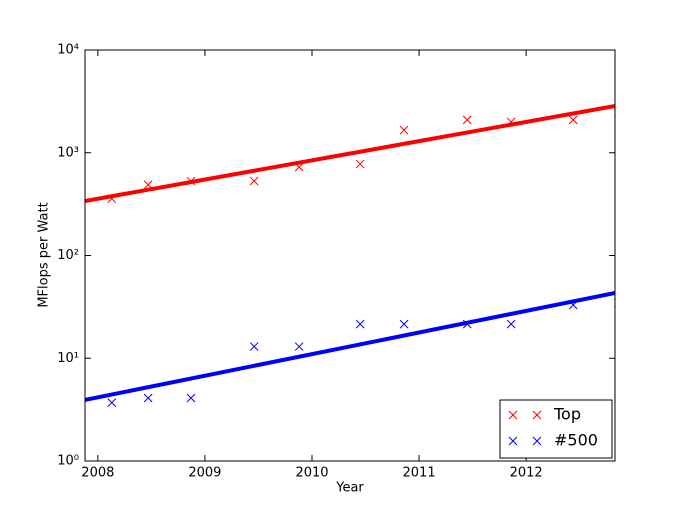 The image size is (683, 512). What do you see at coordinates (349, 488) in the screenshot?
I see `x-axis-label: Year` at bounding box center [349, 488].